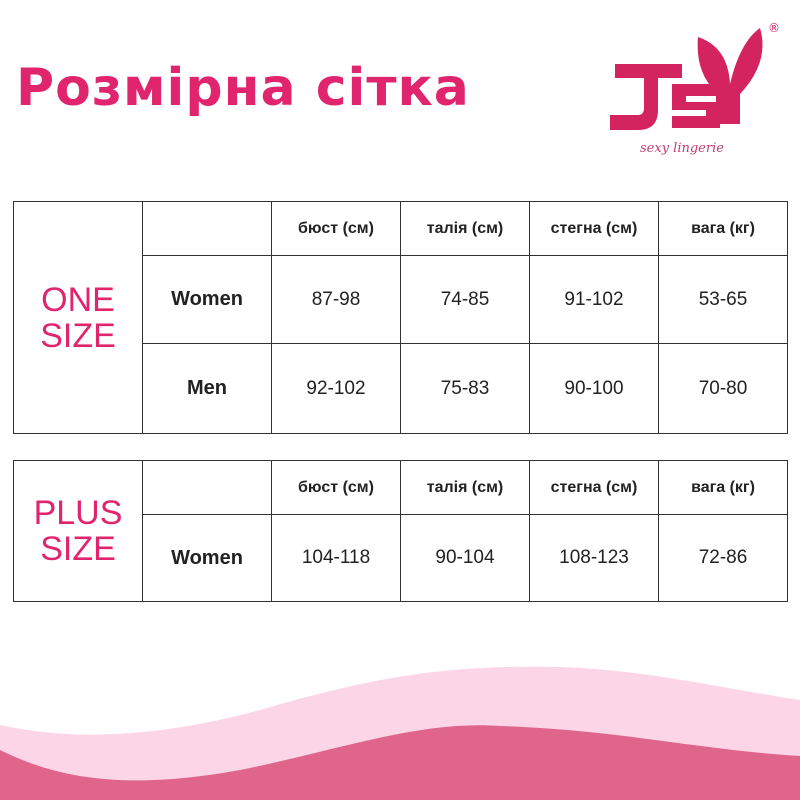 This screenshot has width=800, height=800. Describe the element at coordinates (401, 388) in the screenshot. I see `table-row: Men 92-102 75-83 90-100 70-80` at that location.